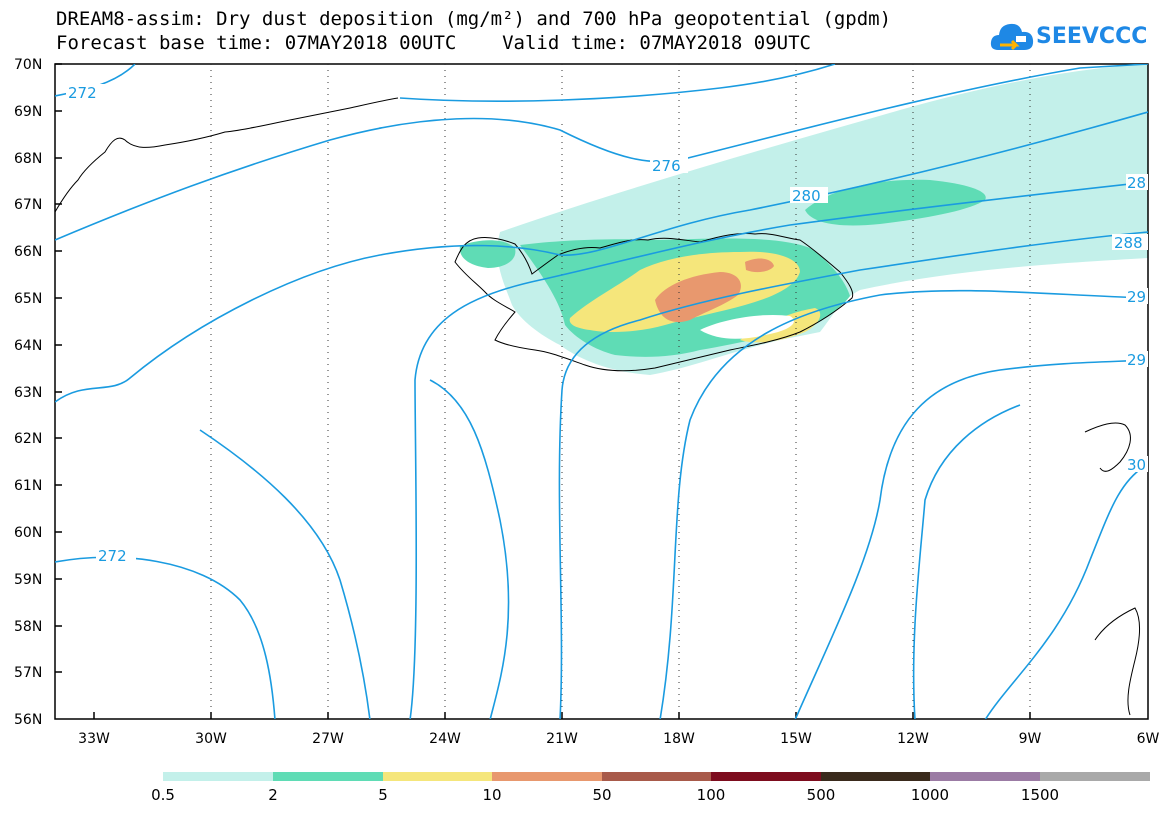 Image resolution: width=1175 pixels, height=815 pixels. Describe the element at coordinates (28, 533) in the screenshot. I see `lat-label: 60N` at that location.